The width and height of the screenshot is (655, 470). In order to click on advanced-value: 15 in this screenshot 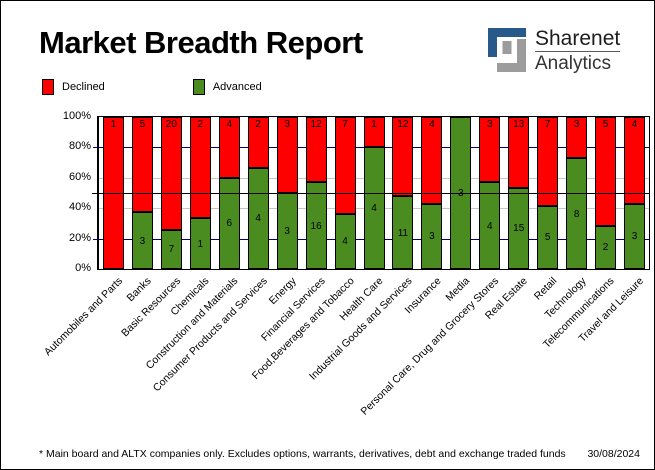, I will do `click(519, 229)`.